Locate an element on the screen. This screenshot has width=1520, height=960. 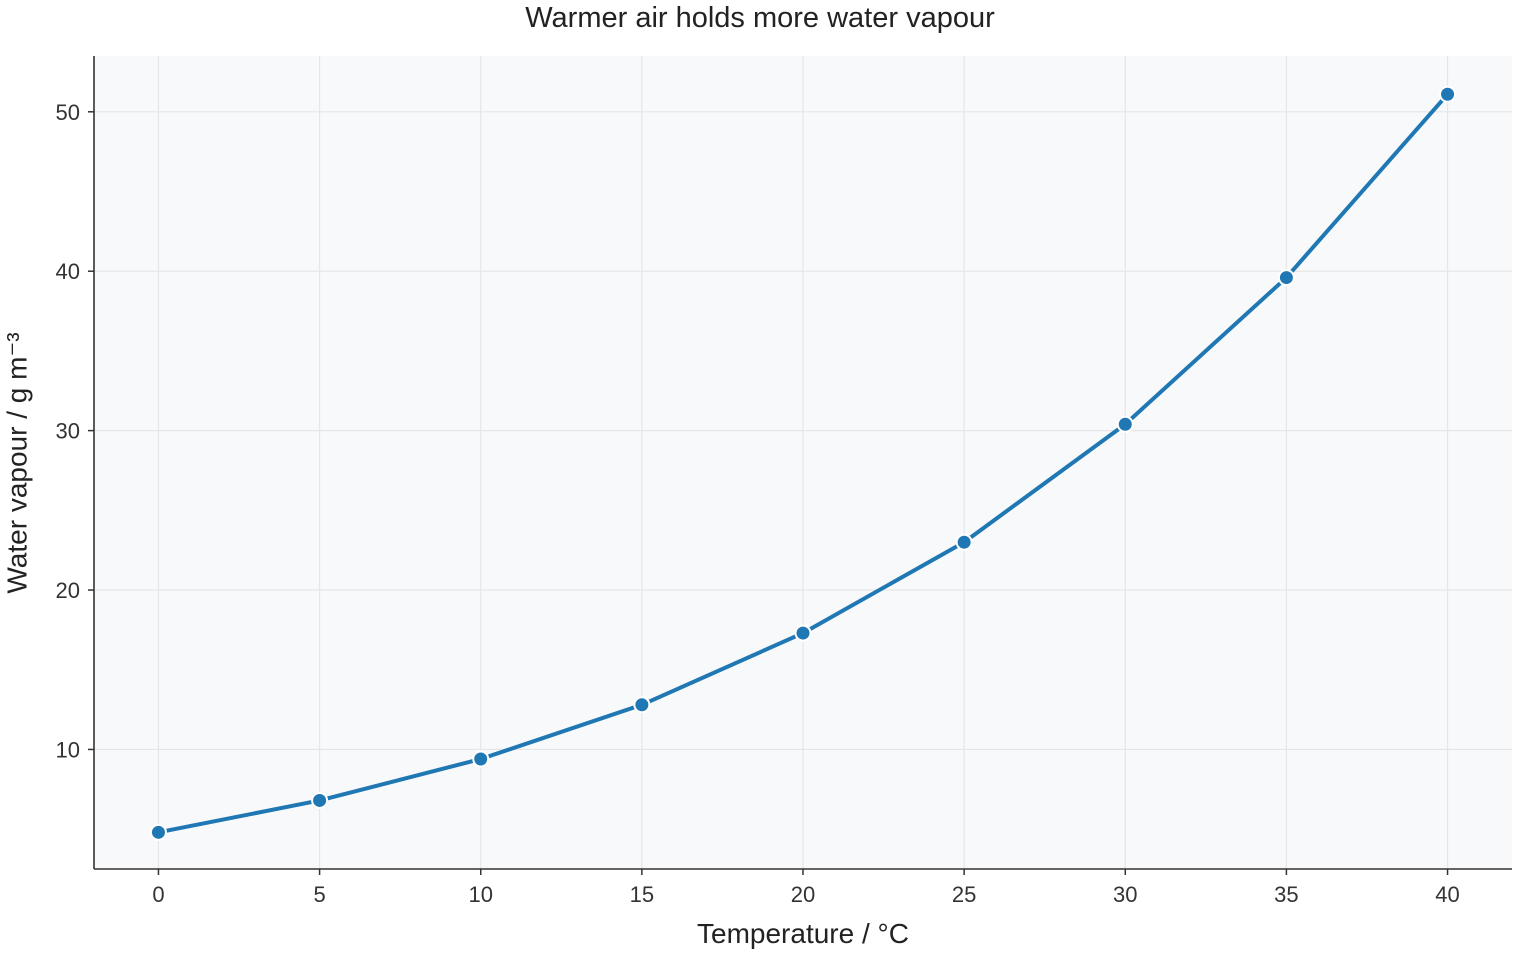
x-tick-label: 25 is located at coordinates (964, 894).